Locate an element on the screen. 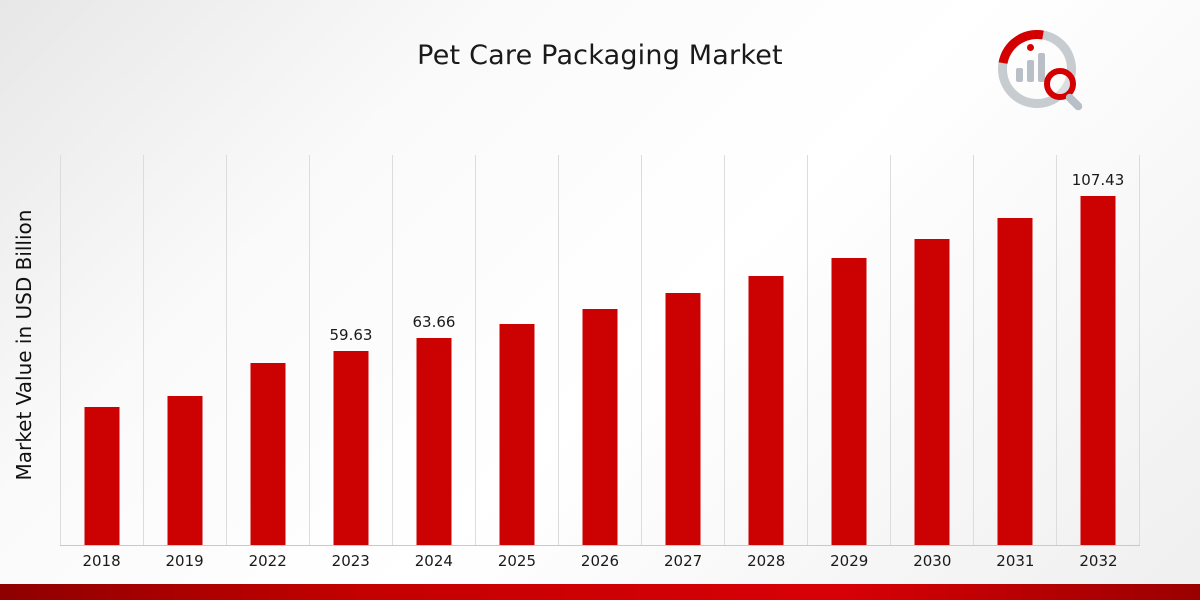 This screenshot has height=600, width=1200. x-tick-label: 2032 is located at coordinates (1098, 561).